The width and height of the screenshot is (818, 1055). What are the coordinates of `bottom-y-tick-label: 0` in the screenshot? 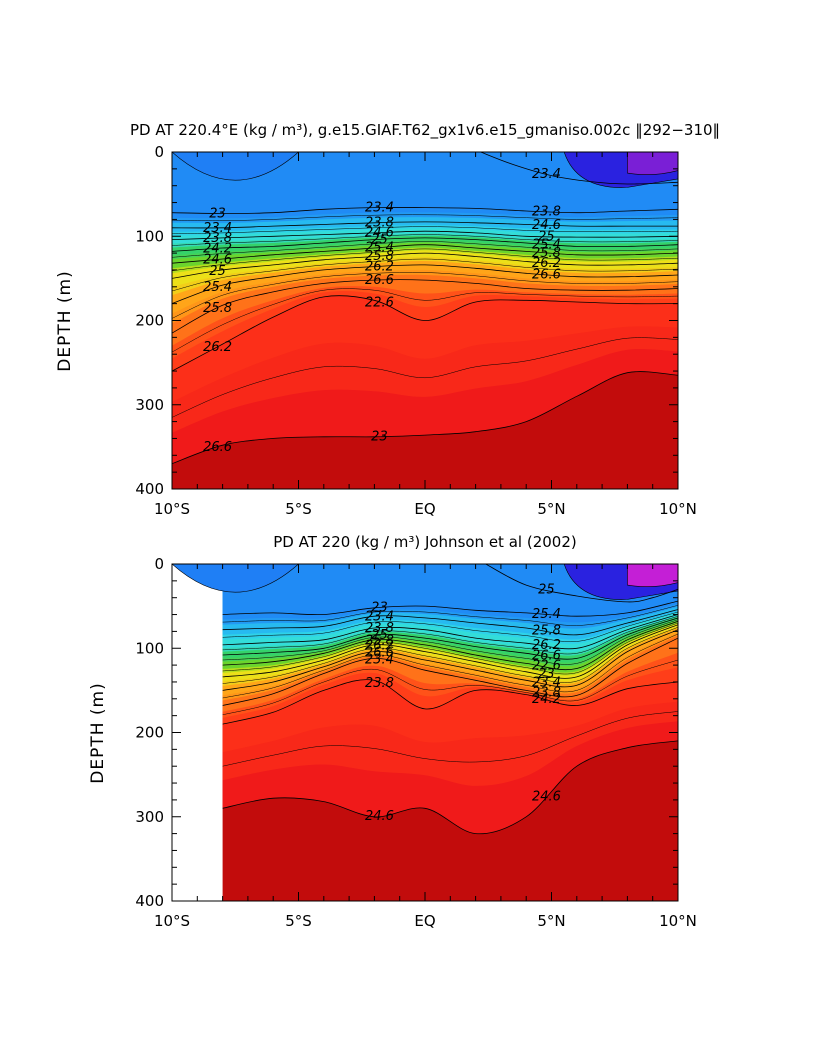 It's located at (159, 564).